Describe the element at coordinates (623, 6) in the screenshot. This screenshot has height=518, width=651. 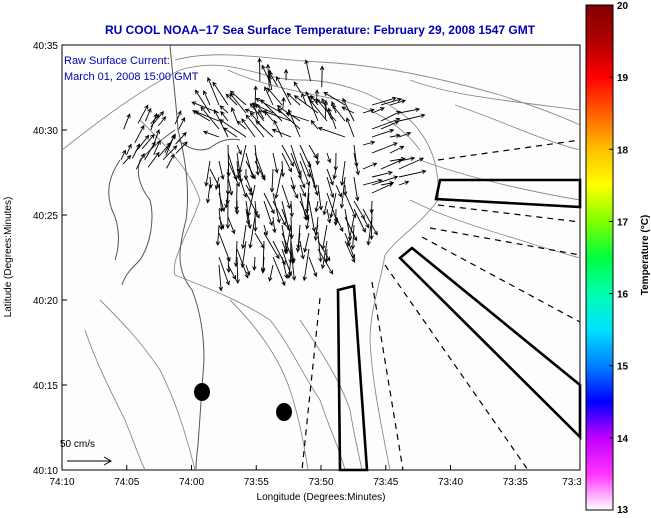
I see `colorbar-tick-label: 20` at that location.